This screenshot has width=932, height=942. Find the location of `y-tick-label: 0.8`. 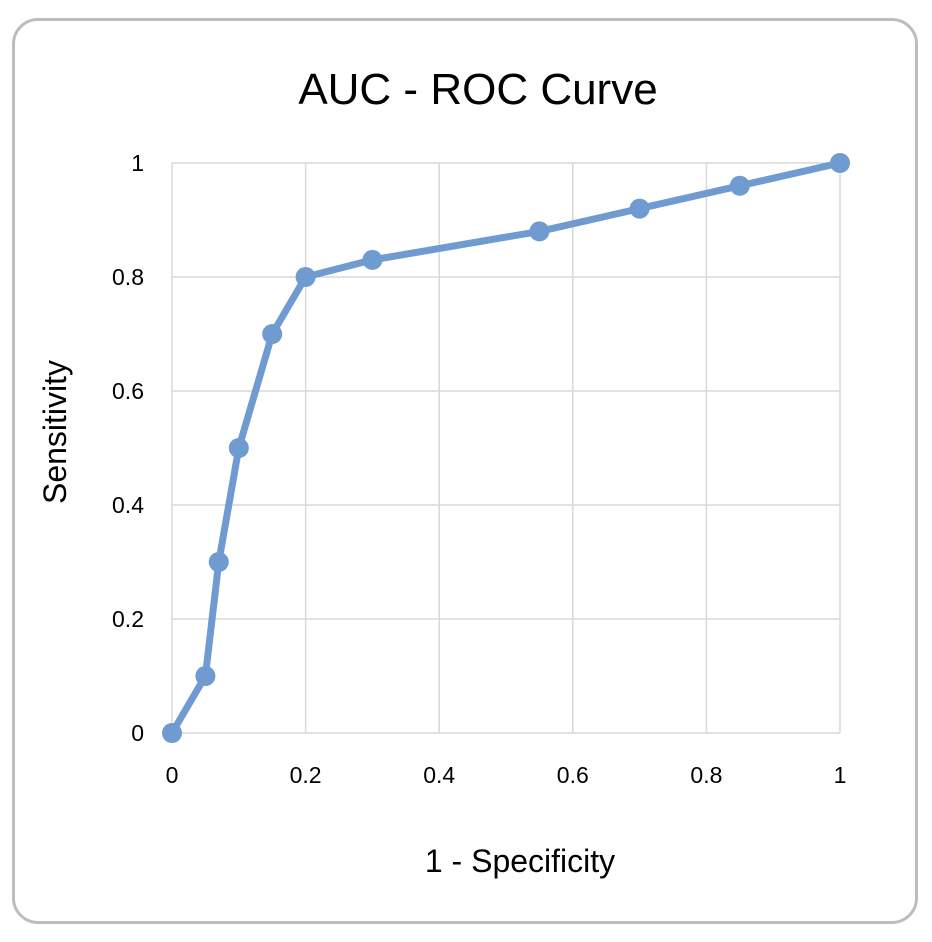

y-tick-label: 0.8 is located at coordinates (128, 277).